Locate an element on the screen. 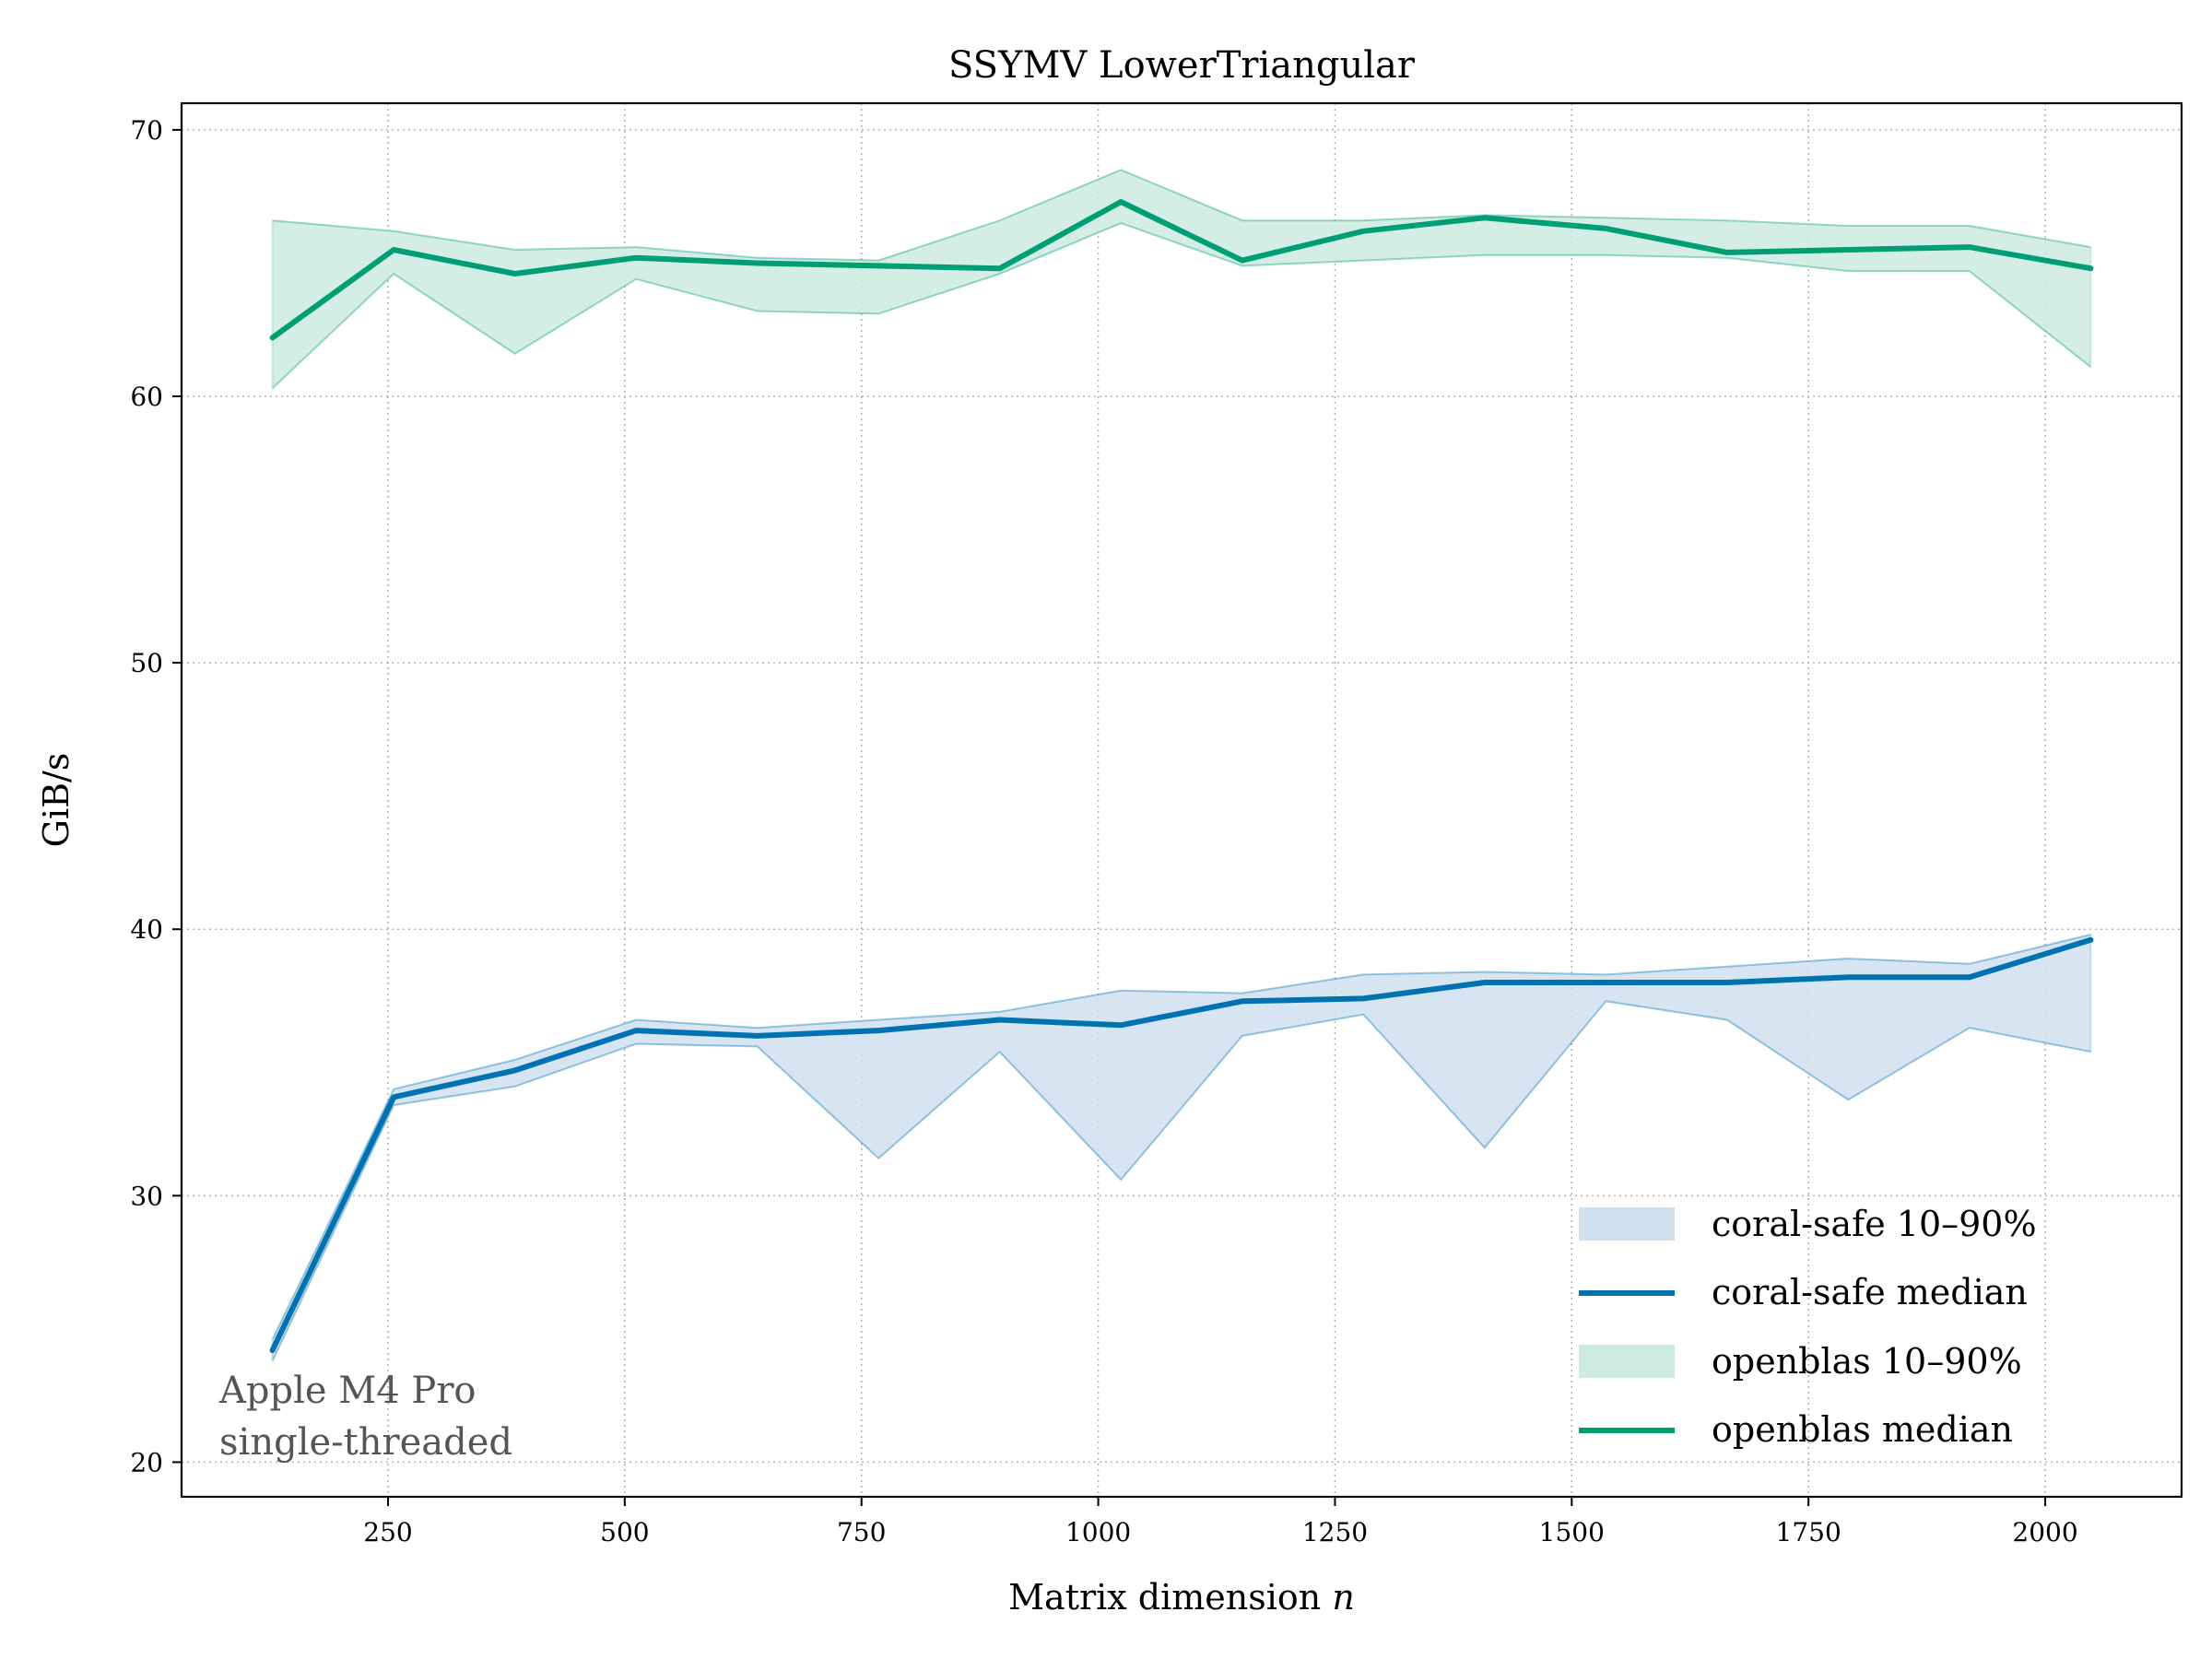  x-axis-label: Matrix dimension n is located at coordinates (1181, 1597).